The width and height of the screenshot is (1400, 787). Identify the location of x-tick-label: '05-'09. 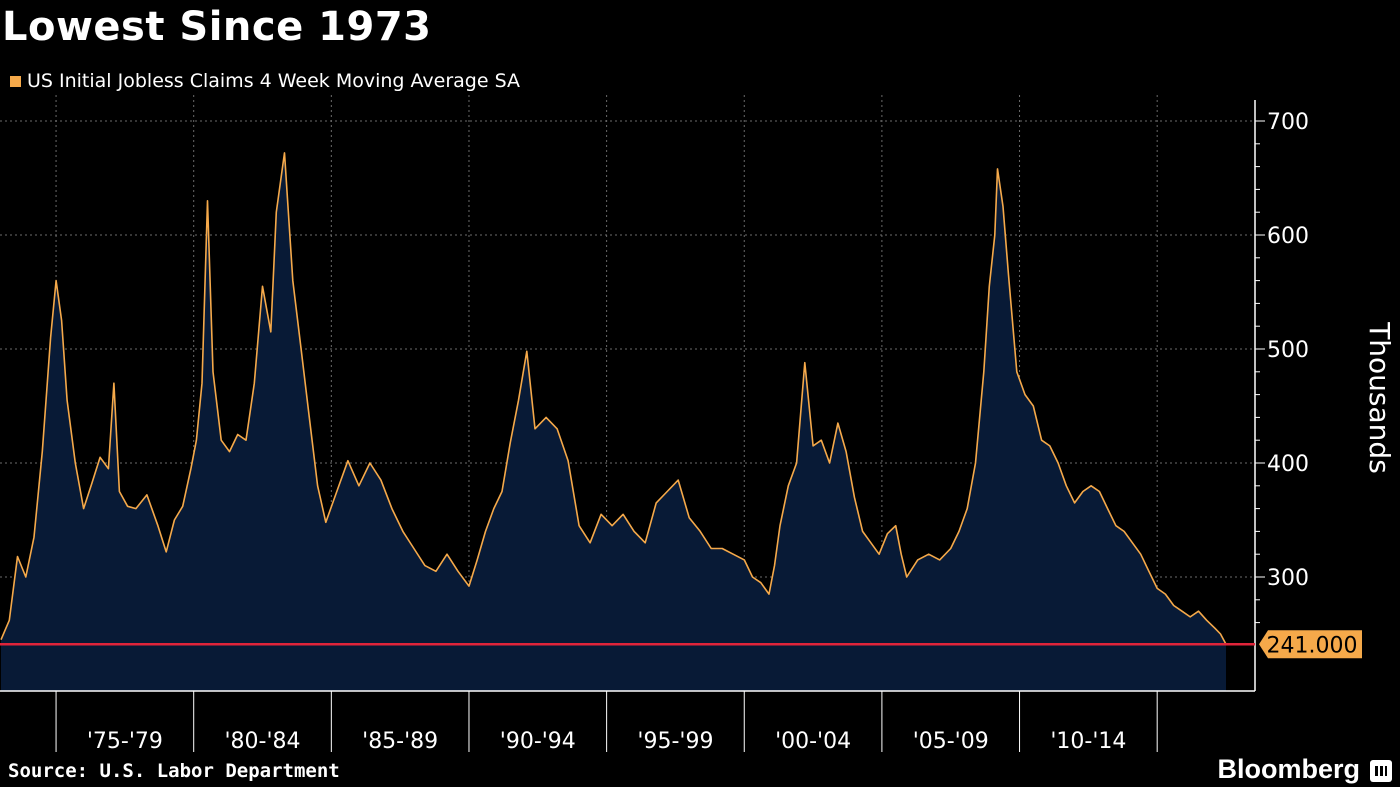
(951, 741).